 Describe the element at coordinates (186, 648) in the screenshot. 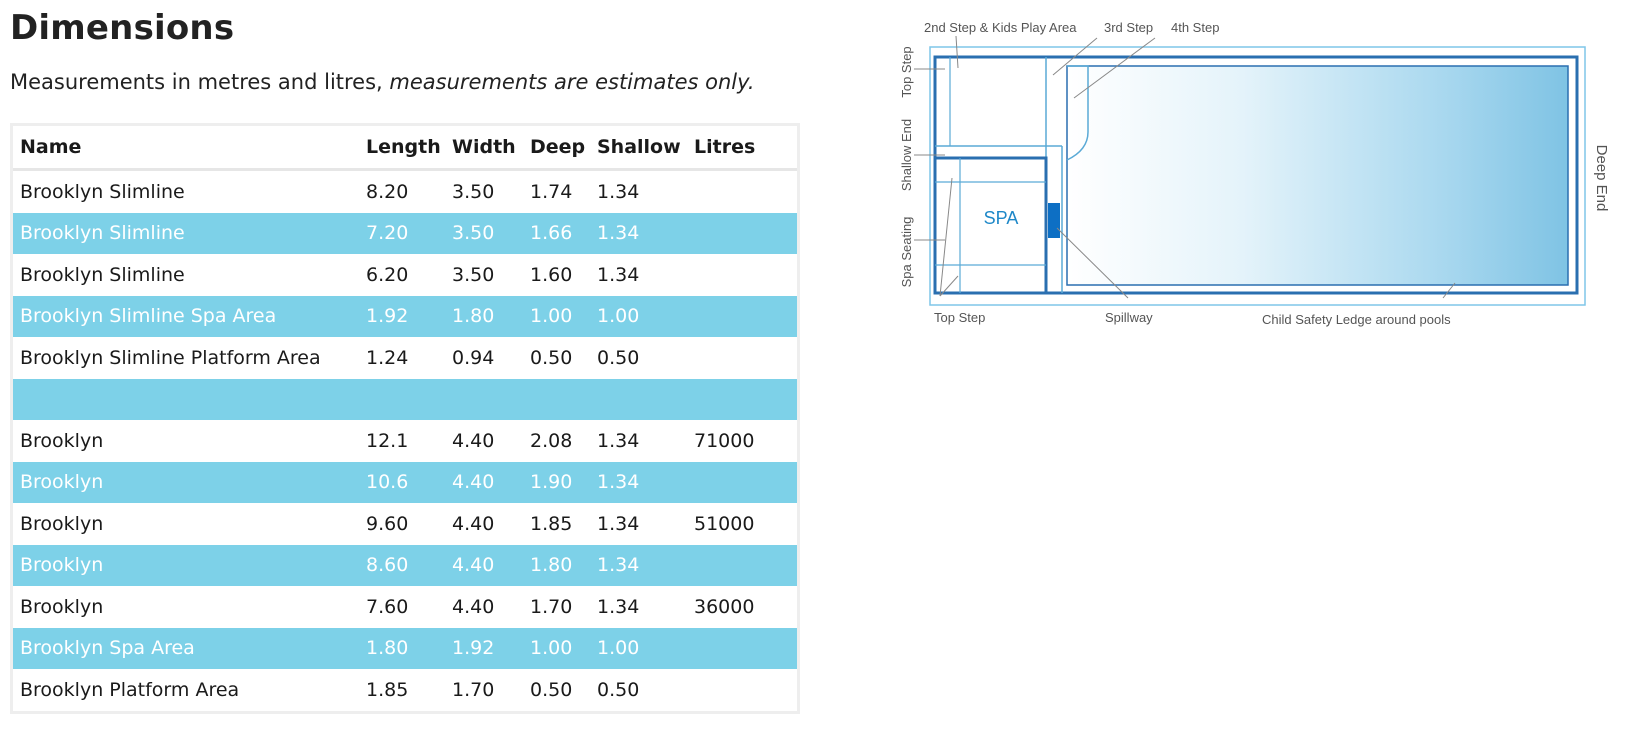

I see `cell-name: Brooklyn Spa Area` at that location.